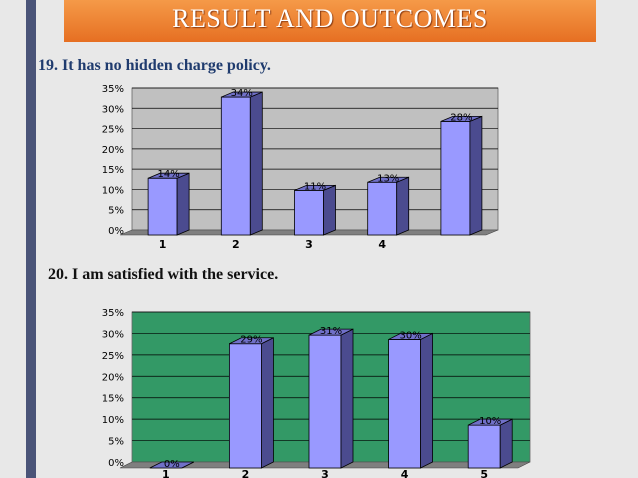 The height and width of the screenshot is (478, 638). I want to click on data-label: 11%, so click(315, 186).